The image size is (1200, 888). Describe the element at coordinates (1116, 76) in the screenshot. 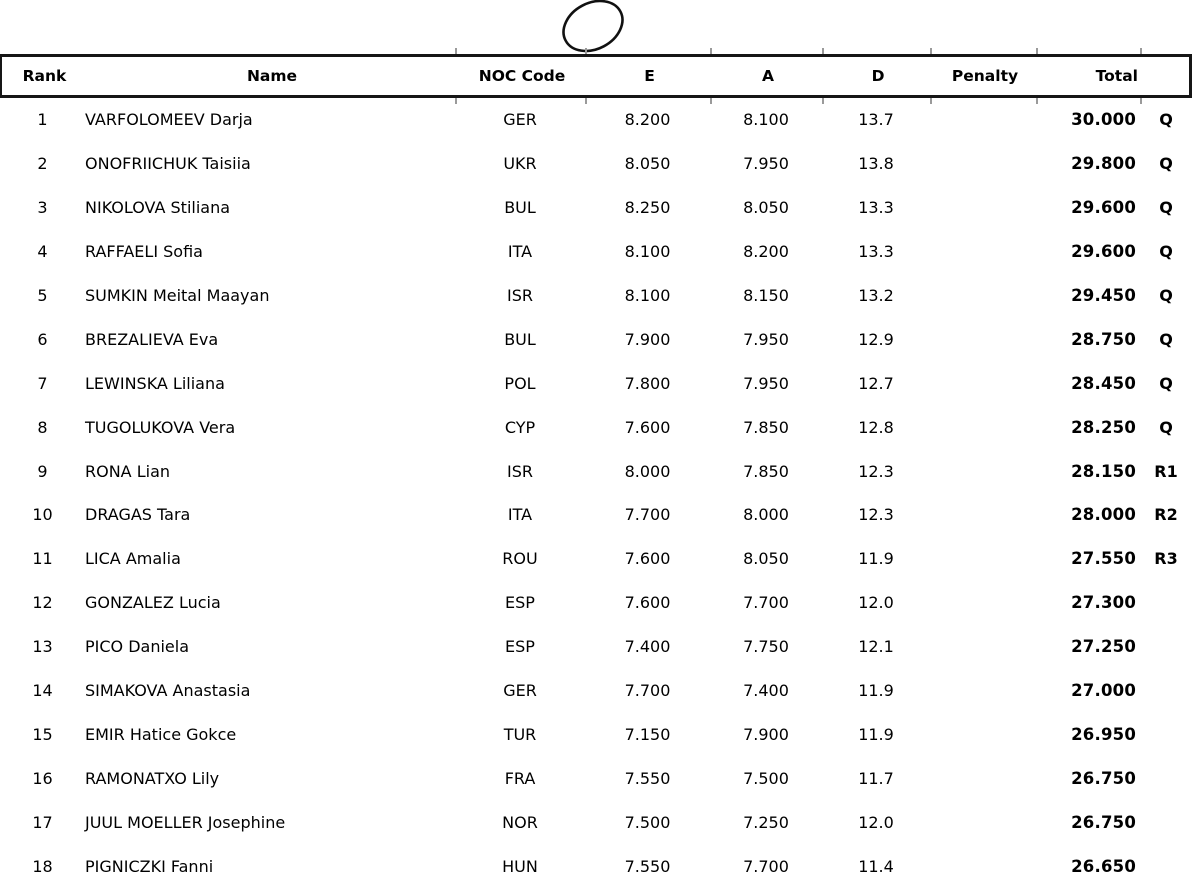

I see `column-header-total: Total` at that location.